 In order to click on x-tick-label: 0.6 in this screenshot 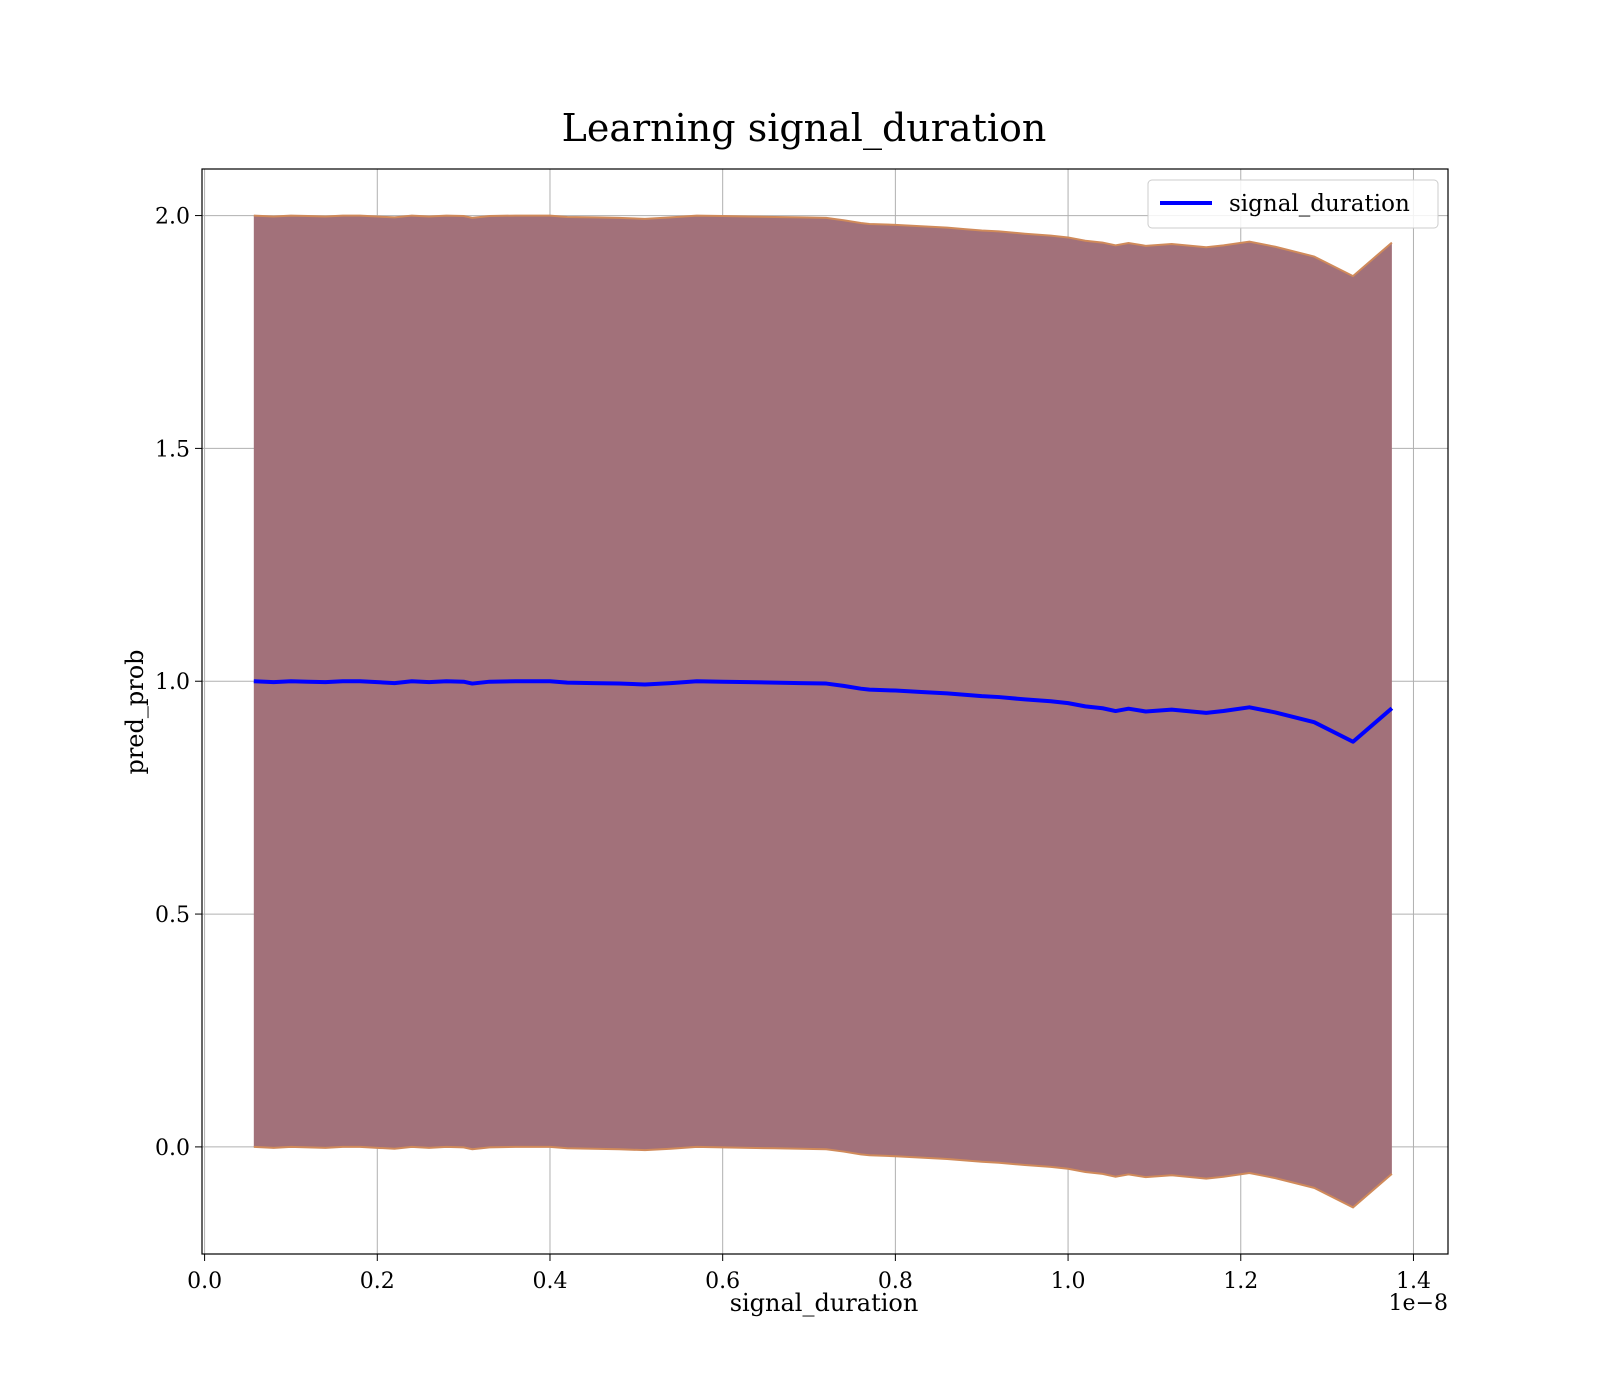, I will do `click(722, 1281)`.